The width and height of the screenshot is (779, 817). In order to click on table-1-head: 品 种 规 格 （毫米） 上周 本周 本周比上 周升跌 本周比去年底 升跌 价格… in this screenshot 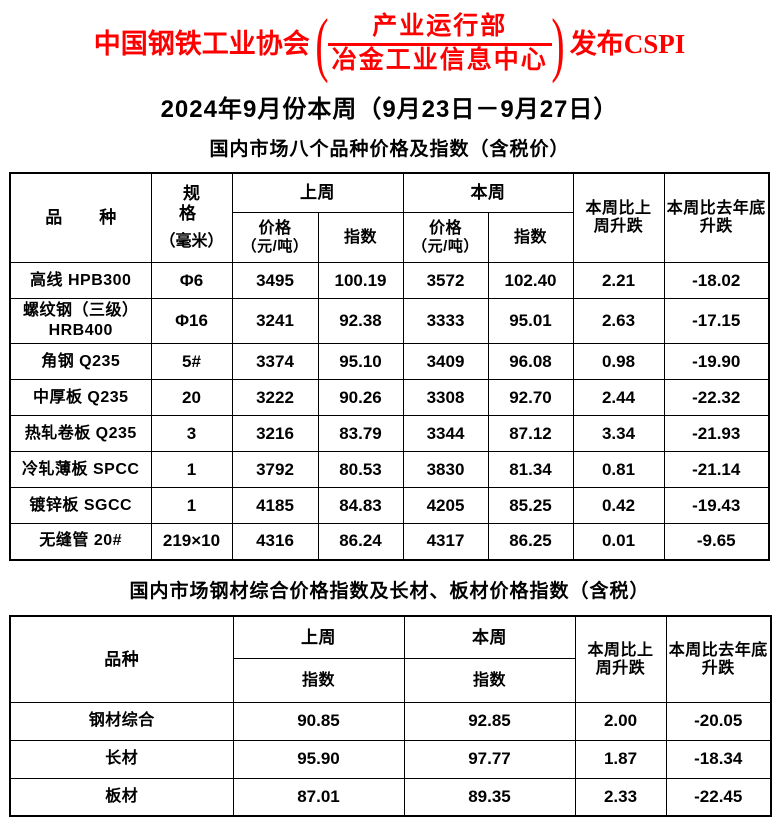, I will do `click(389, 218)`.